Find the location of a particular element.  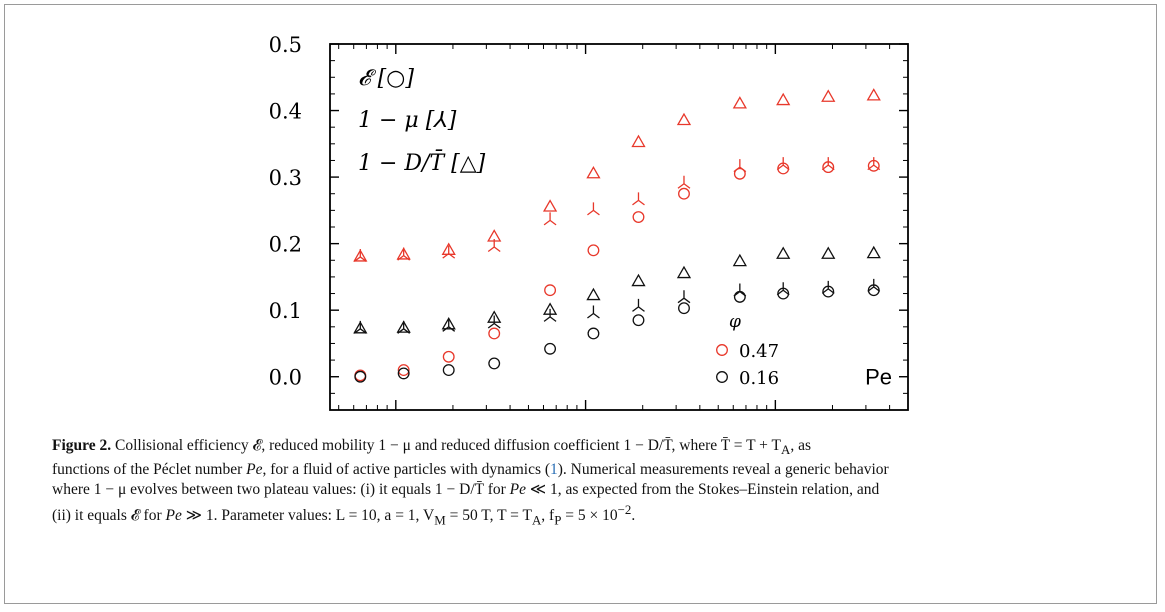

y-tick-label: 0.1 is located at coordinates (285, 311).